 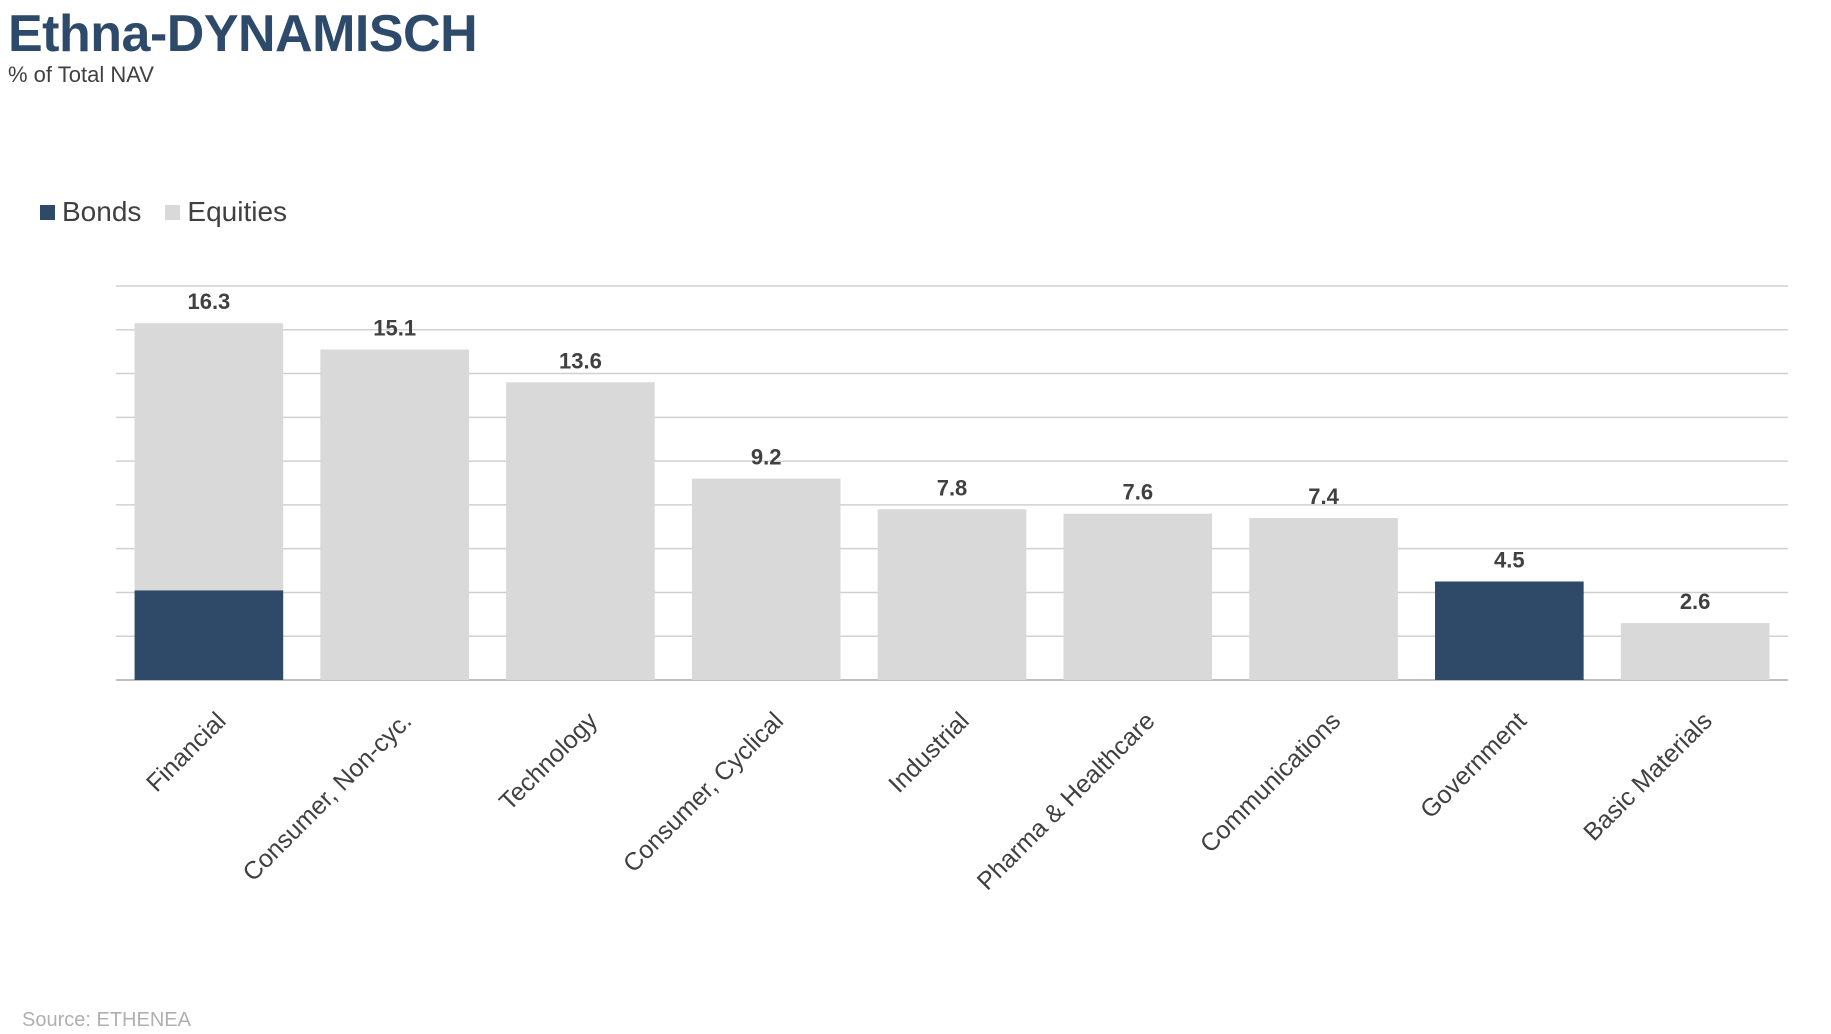 I want to click on legend-label-bonds: Bonds, so click(x=102, y=211).